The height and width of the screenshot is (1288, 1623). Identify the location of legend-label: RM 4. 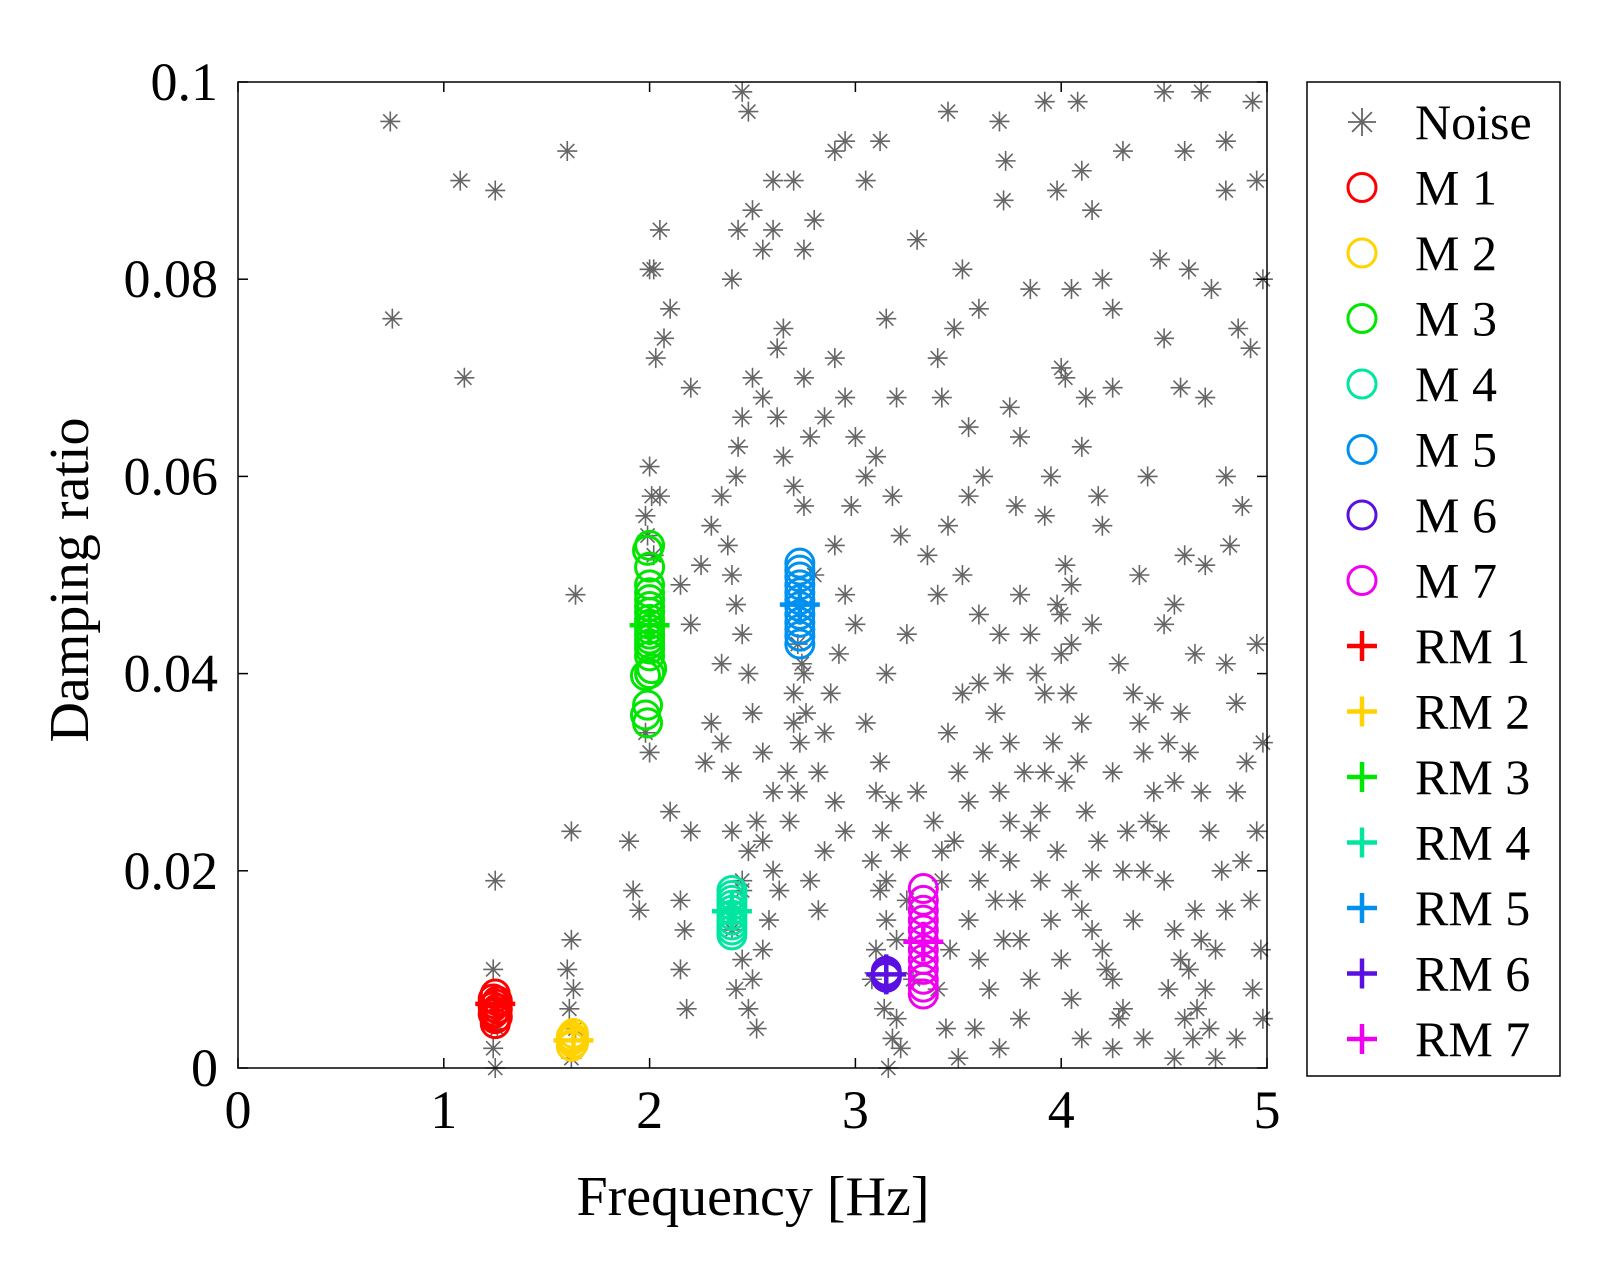
(1472, 843).